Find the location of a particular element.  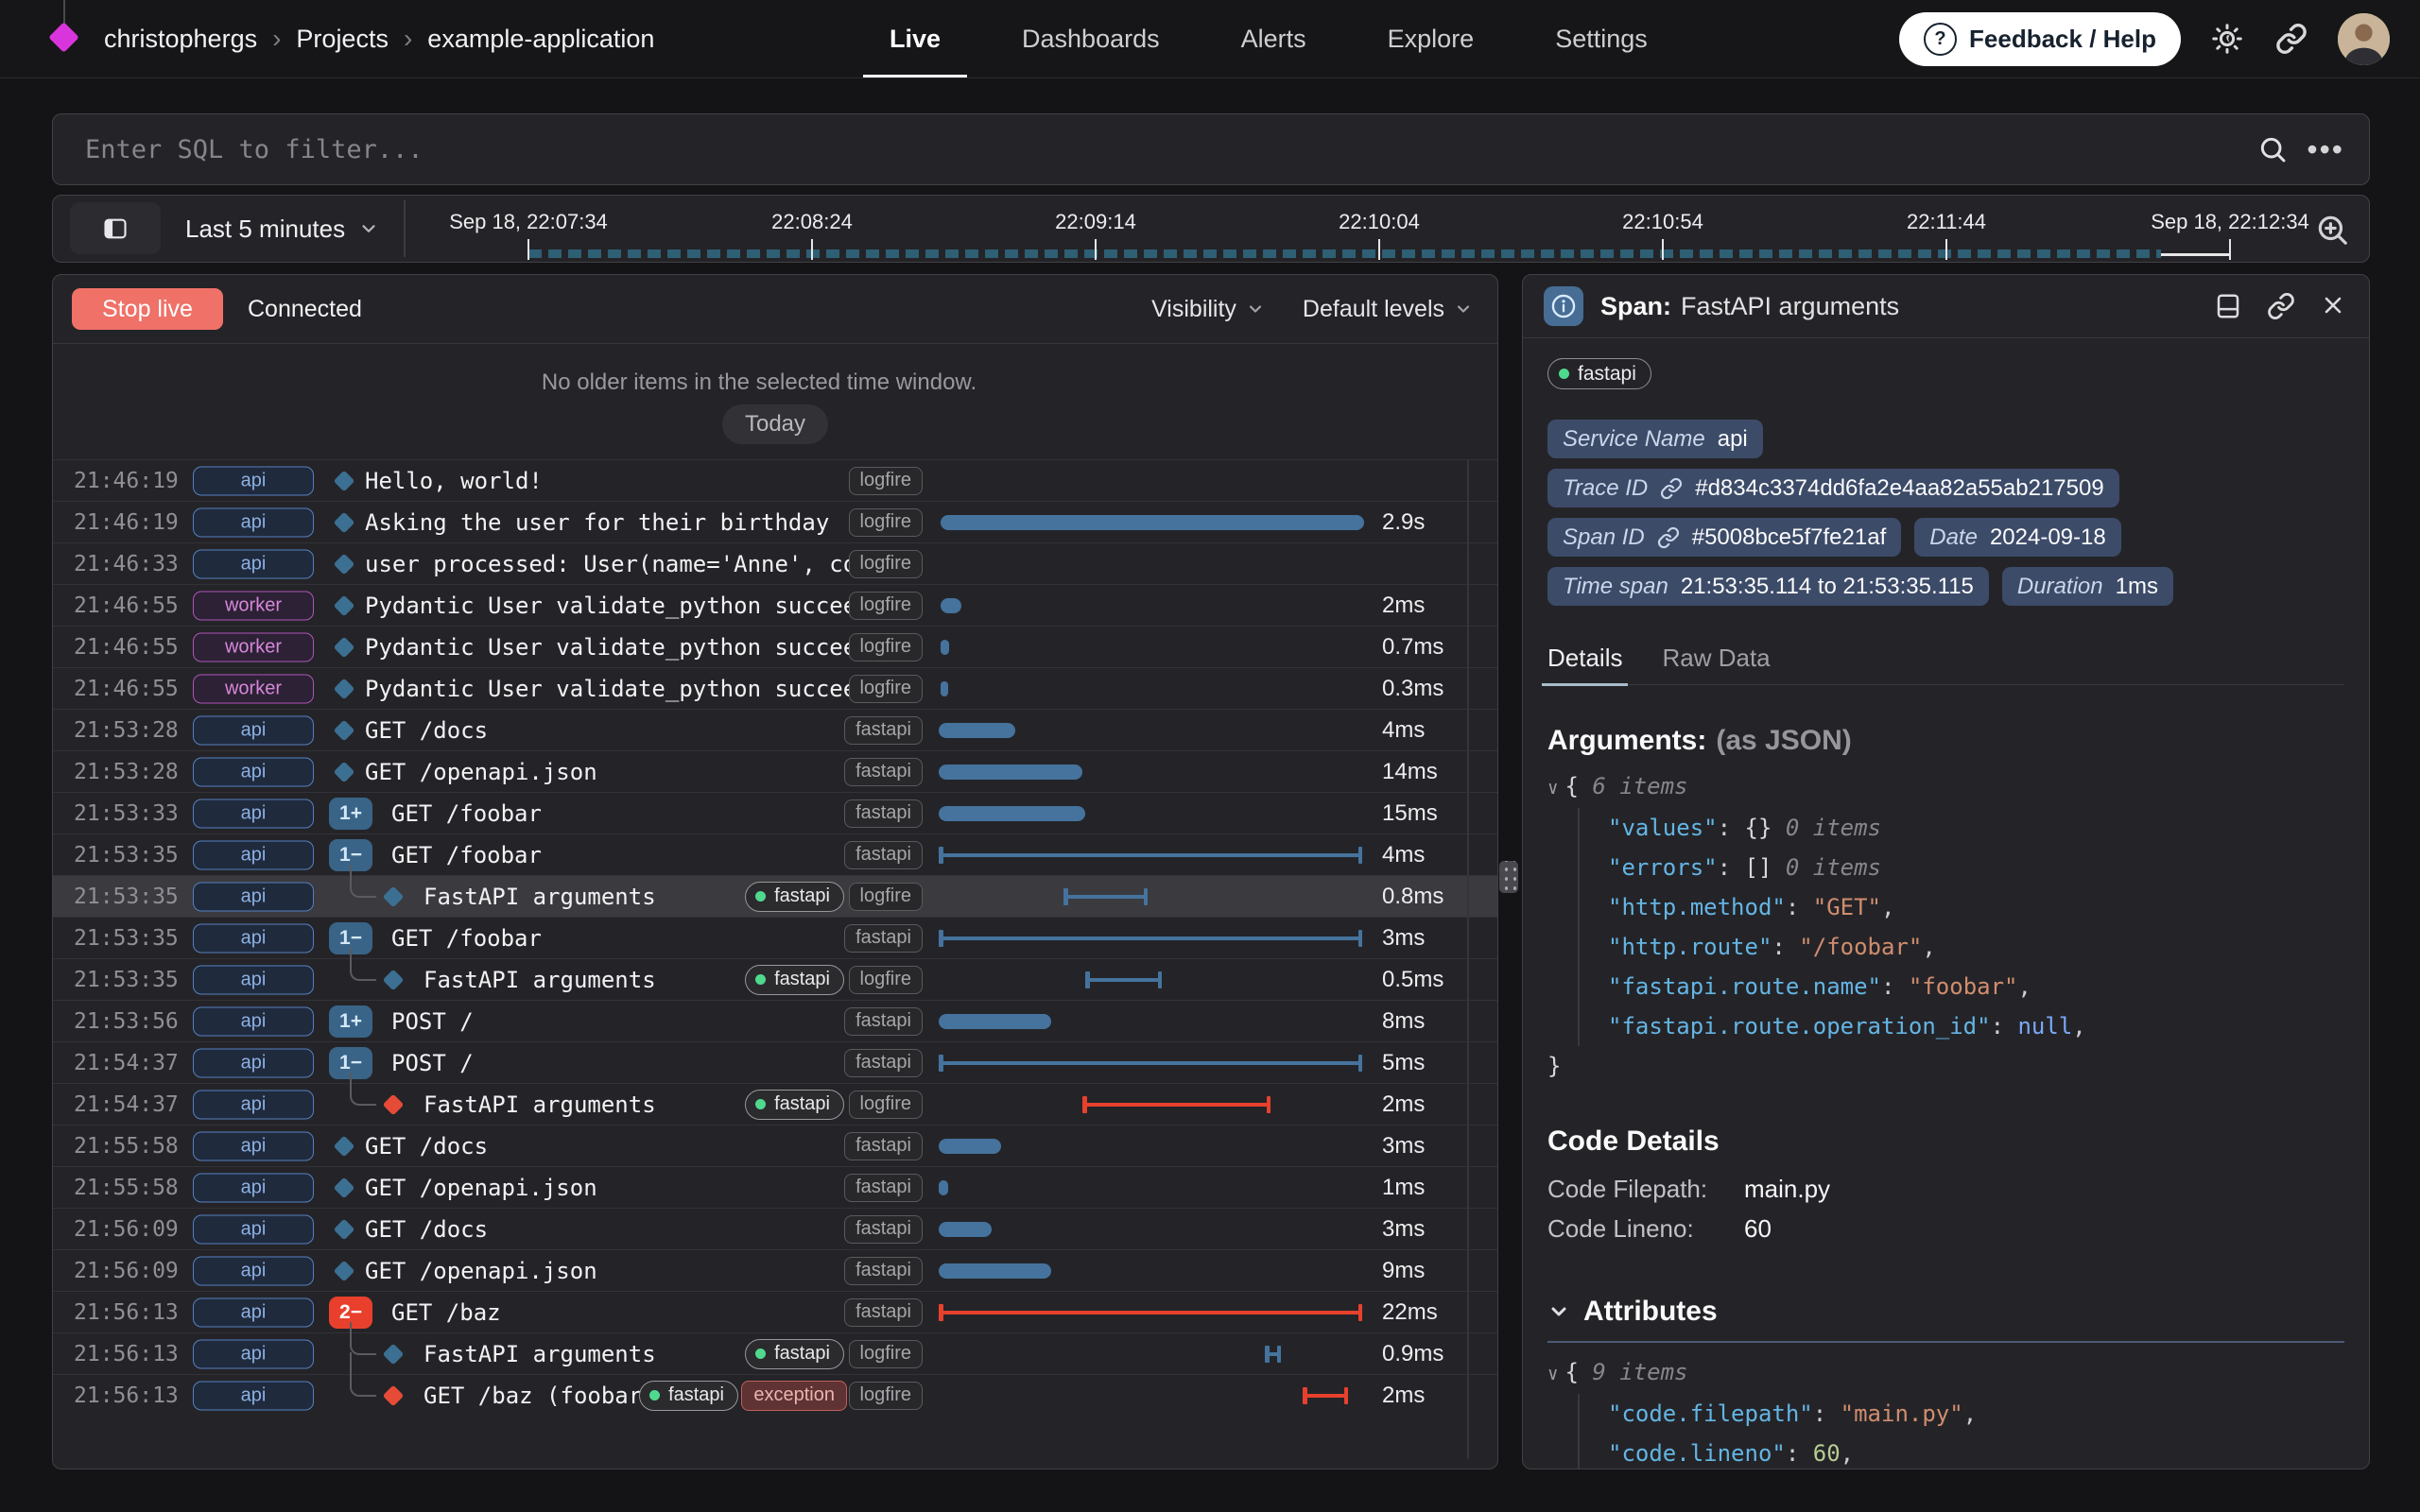

log-row: 21:56:09 api GET /docs fastapi 3ms is located at coordinates (775, 1228).